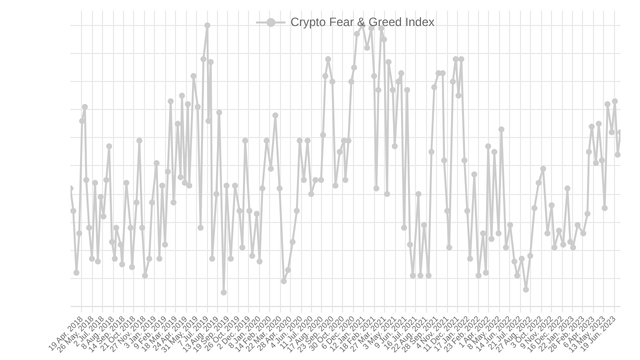  Describe the element at coordinates (362, 22) in the screenshot. I see `legend-label: Crypto Fear & Greed Index` at that location.